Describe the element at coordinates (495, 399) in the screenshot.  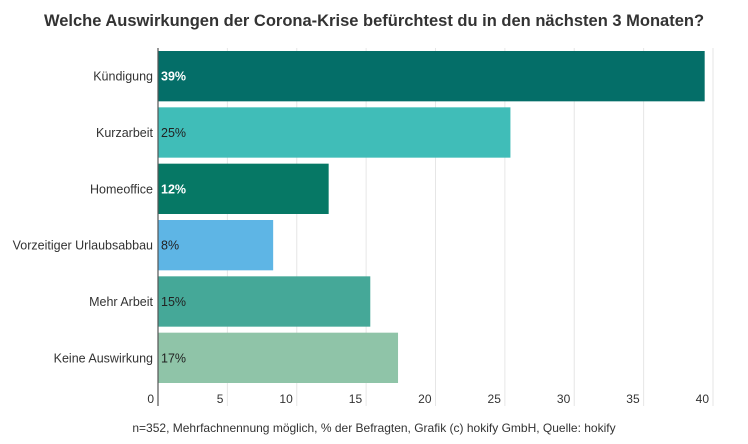
I see `x-tick-label: 25` at that location.